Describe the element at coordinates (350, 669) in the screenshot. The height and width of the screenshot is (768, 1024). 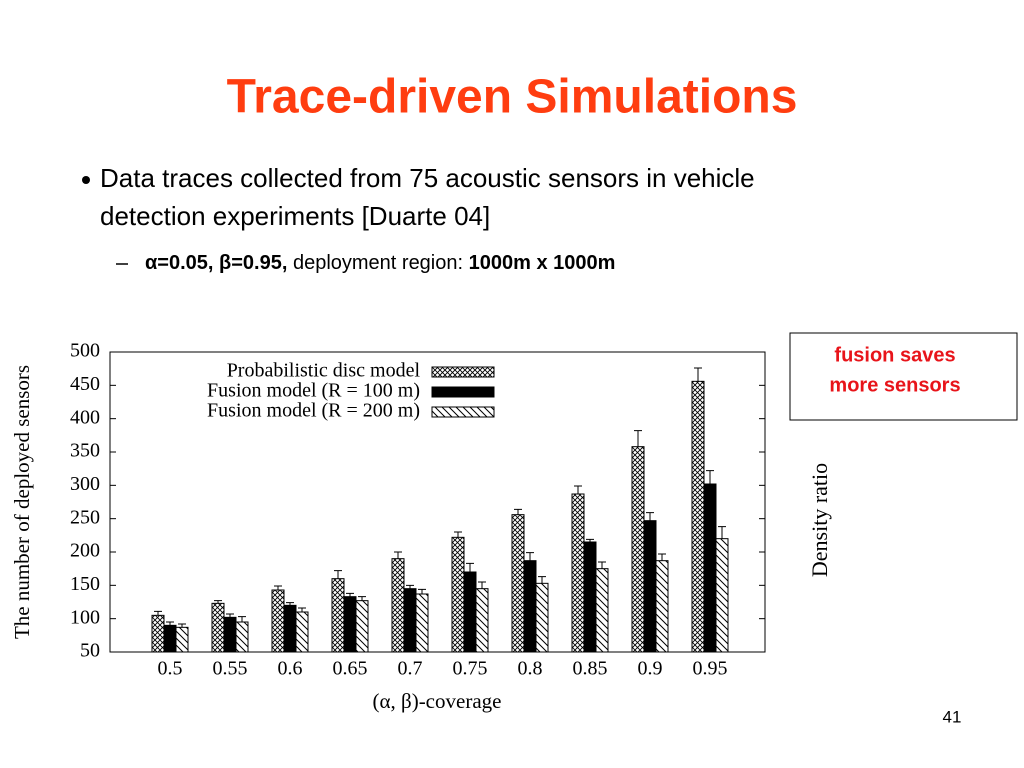
I see `x-tick-label: 0.65` at that location.